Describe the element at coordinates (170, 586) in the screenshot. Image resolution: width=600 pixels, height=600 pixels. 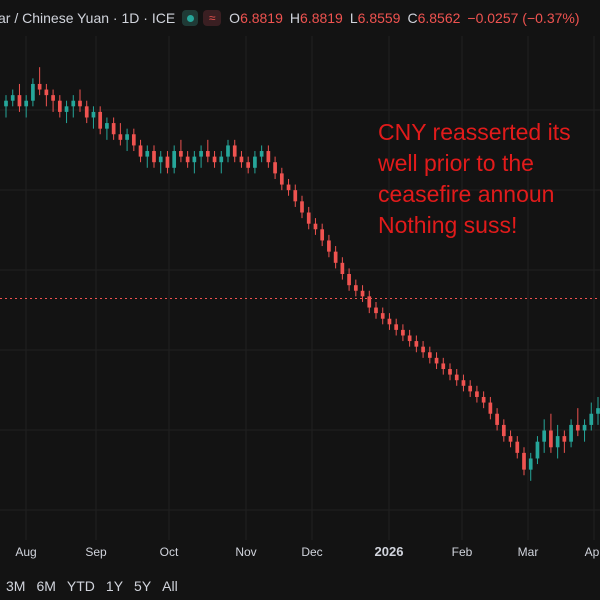
I see `range-button-all: All` at that location.